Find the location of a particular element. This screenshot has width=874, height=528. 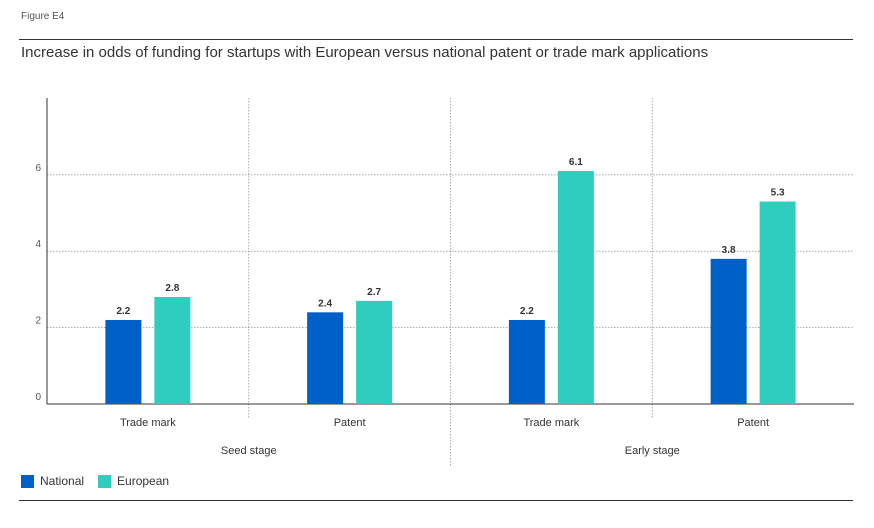

data-label: 6.1 is located at coordinates (576, 162).